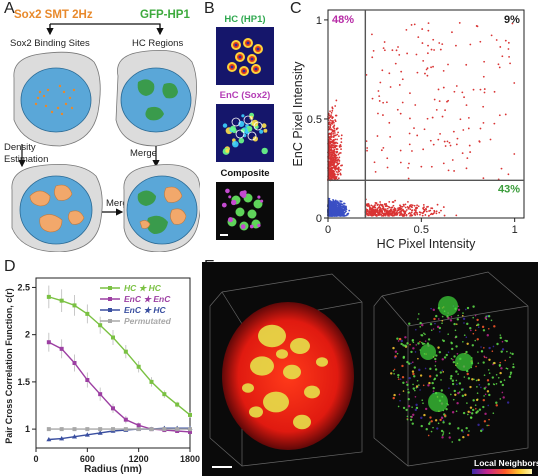  What do you see at coordinates (455, 372) in the screenshot?
I see `render-right: Local Neighbors` at bounding box center [455, 372].